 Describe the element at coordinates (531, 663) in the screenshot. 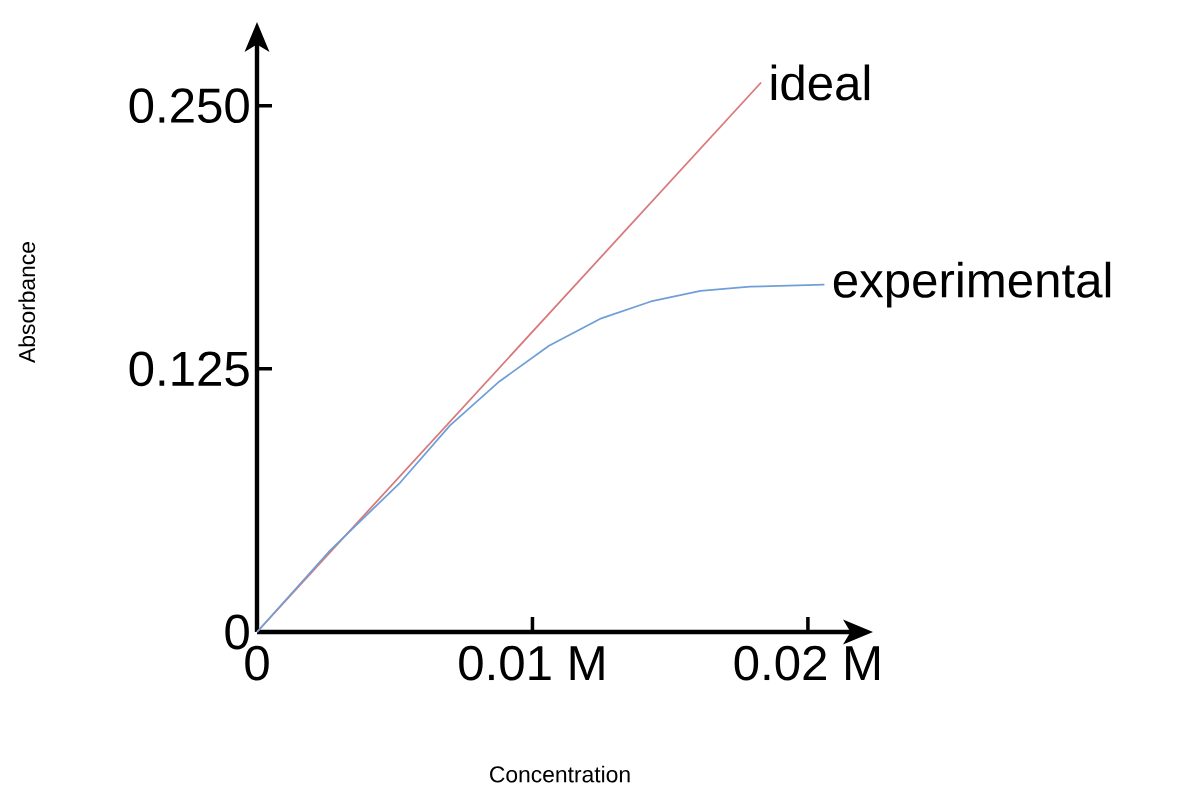

I see `x-tick-label: 0.01 M` at that location.